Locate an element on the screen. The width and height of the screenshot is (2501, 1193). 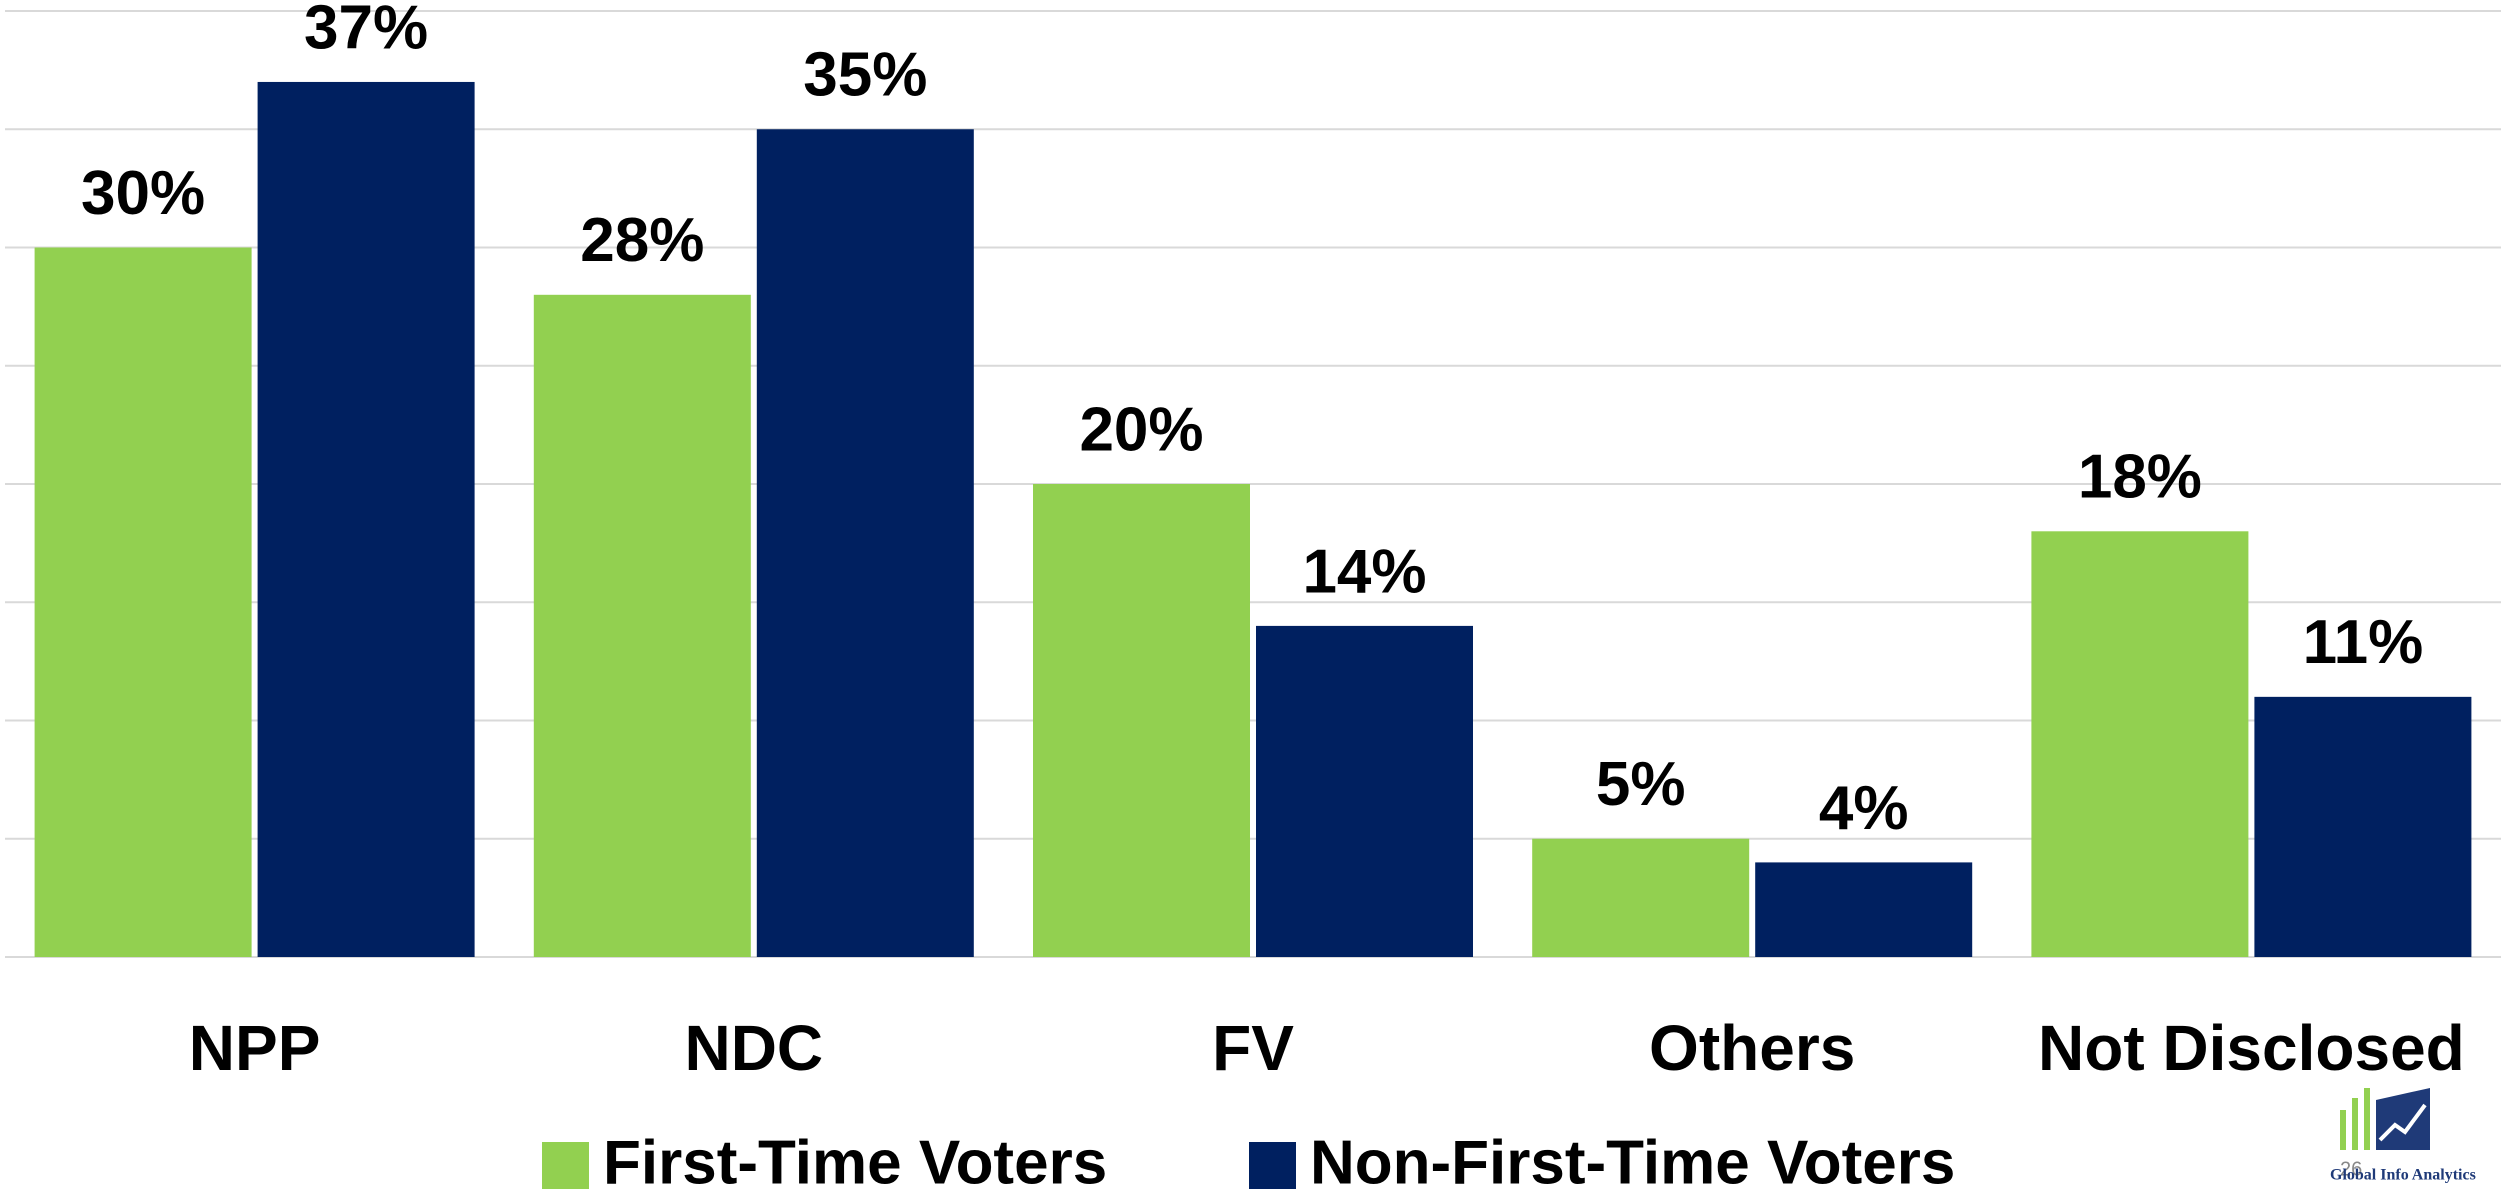
x-tick-label: FV is located at coordinates (1253, 1048).